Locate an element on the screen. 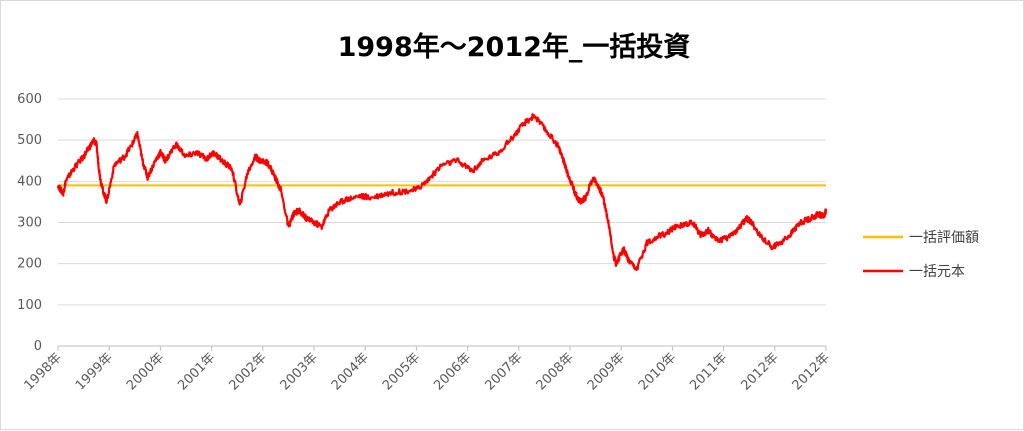 Image resolution: width=1024 pixels, height=431 pixels. x-tick-label: 2006年 is located at coordinates (452, 371).